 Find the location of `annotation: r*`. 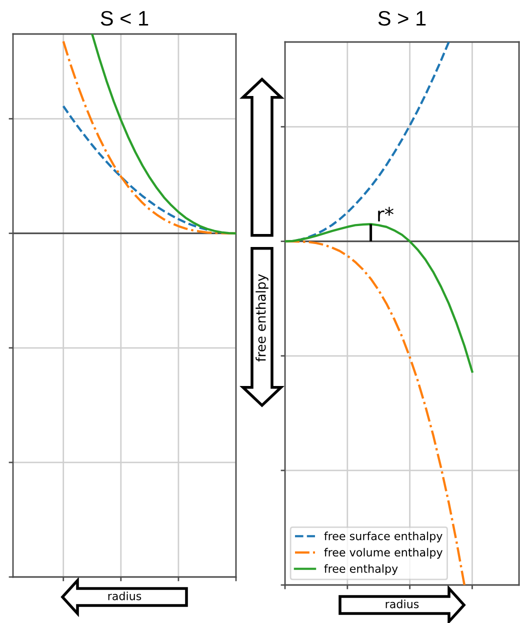

annotation: r* is located at coordinates (386, 214).